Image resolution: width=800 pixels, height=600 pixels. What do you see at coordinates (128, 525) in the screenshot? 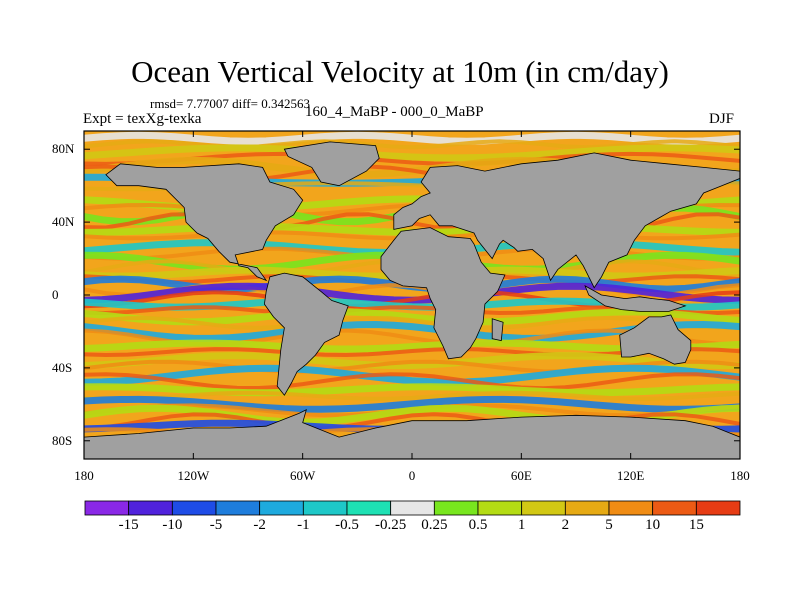
I see `colorbar-label: -15` at bounding box center [128, 525].